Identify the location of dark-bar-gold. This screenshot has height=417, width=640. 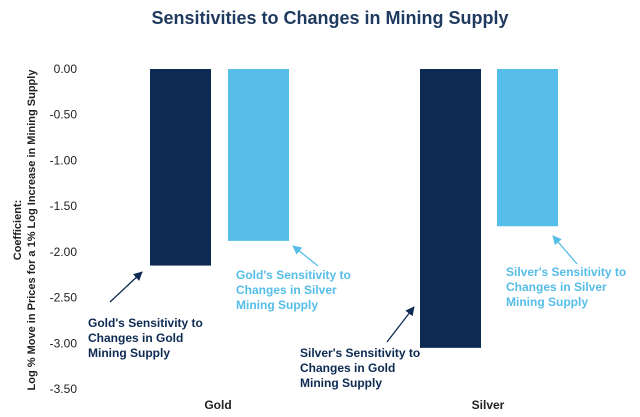
(180, 167).